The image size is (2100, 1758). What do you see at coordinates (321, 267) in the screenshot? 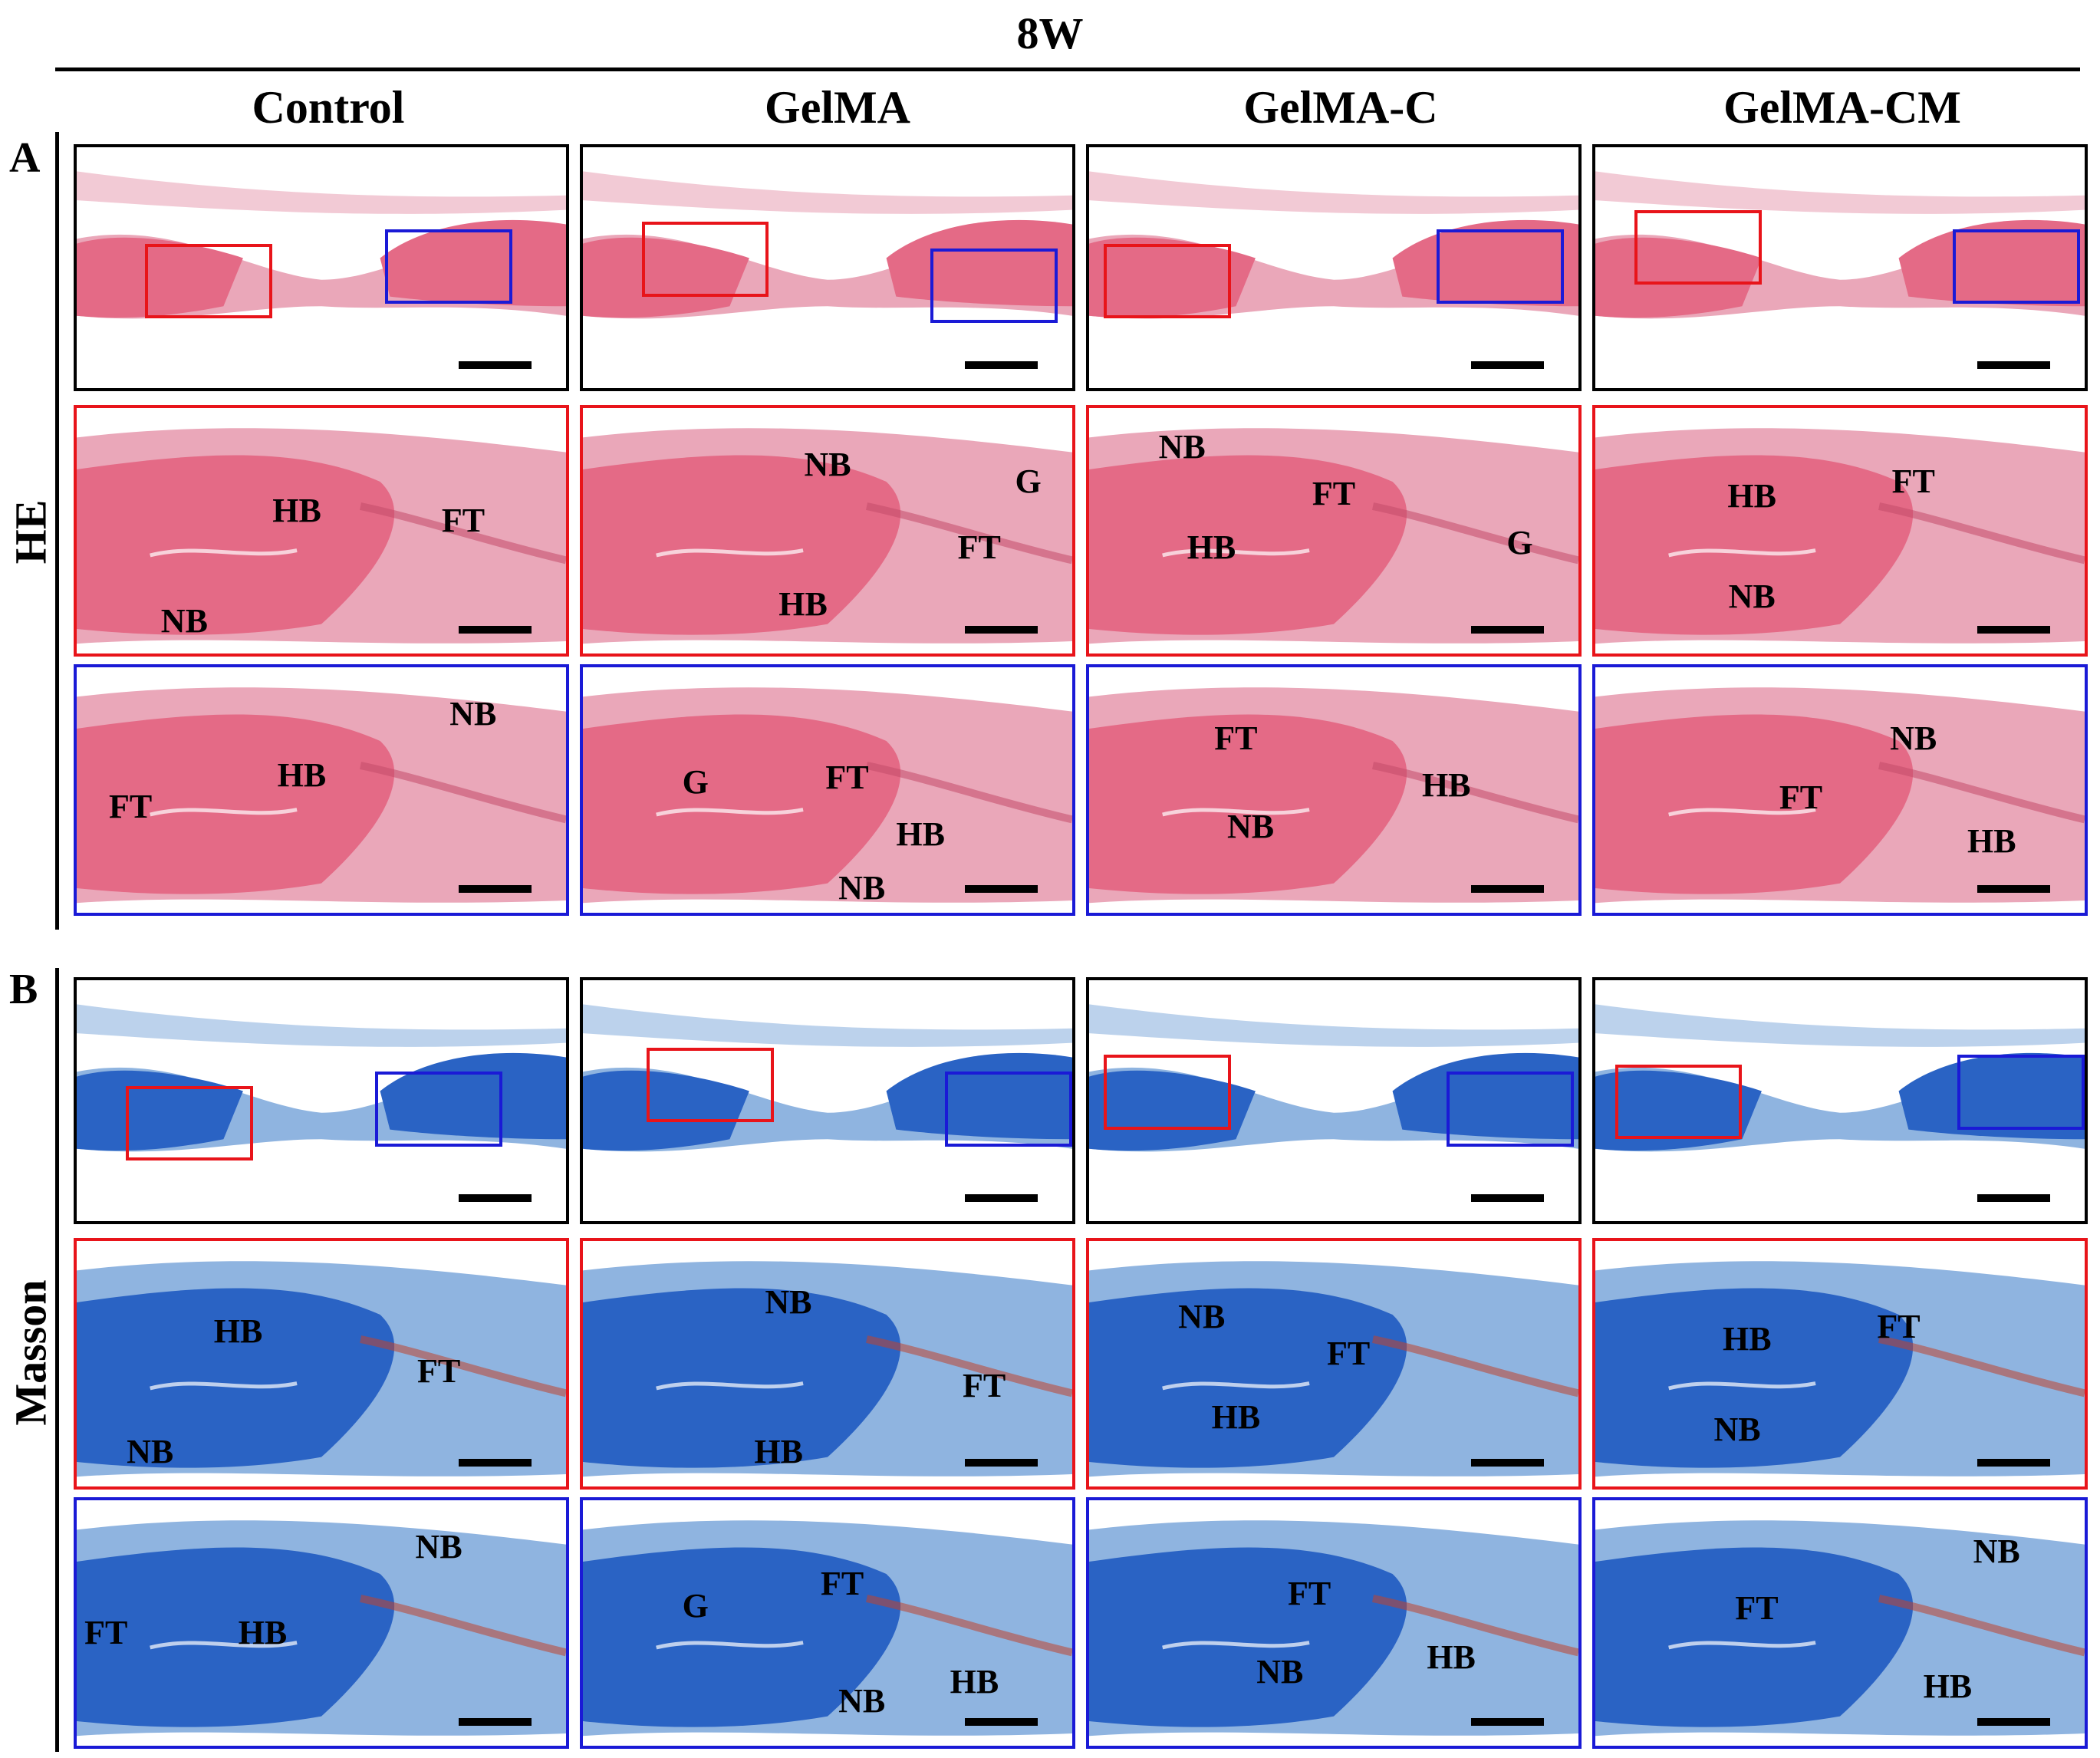
I see `he-overview-panel-control` at bounding box center [321, 267].